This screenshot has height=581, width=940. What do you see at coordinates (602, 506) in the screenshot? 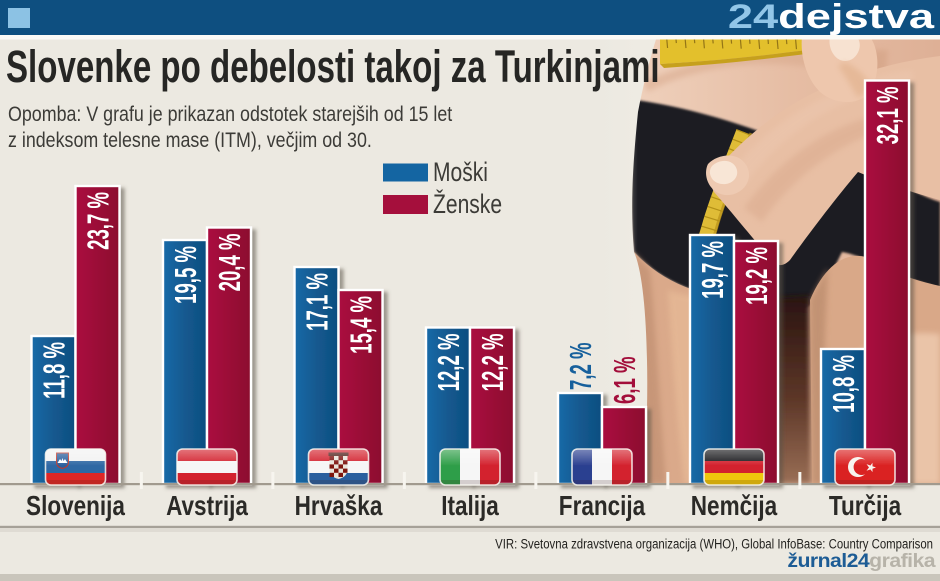
I see `svg-text: Francija` at bounding box center [602, 506].